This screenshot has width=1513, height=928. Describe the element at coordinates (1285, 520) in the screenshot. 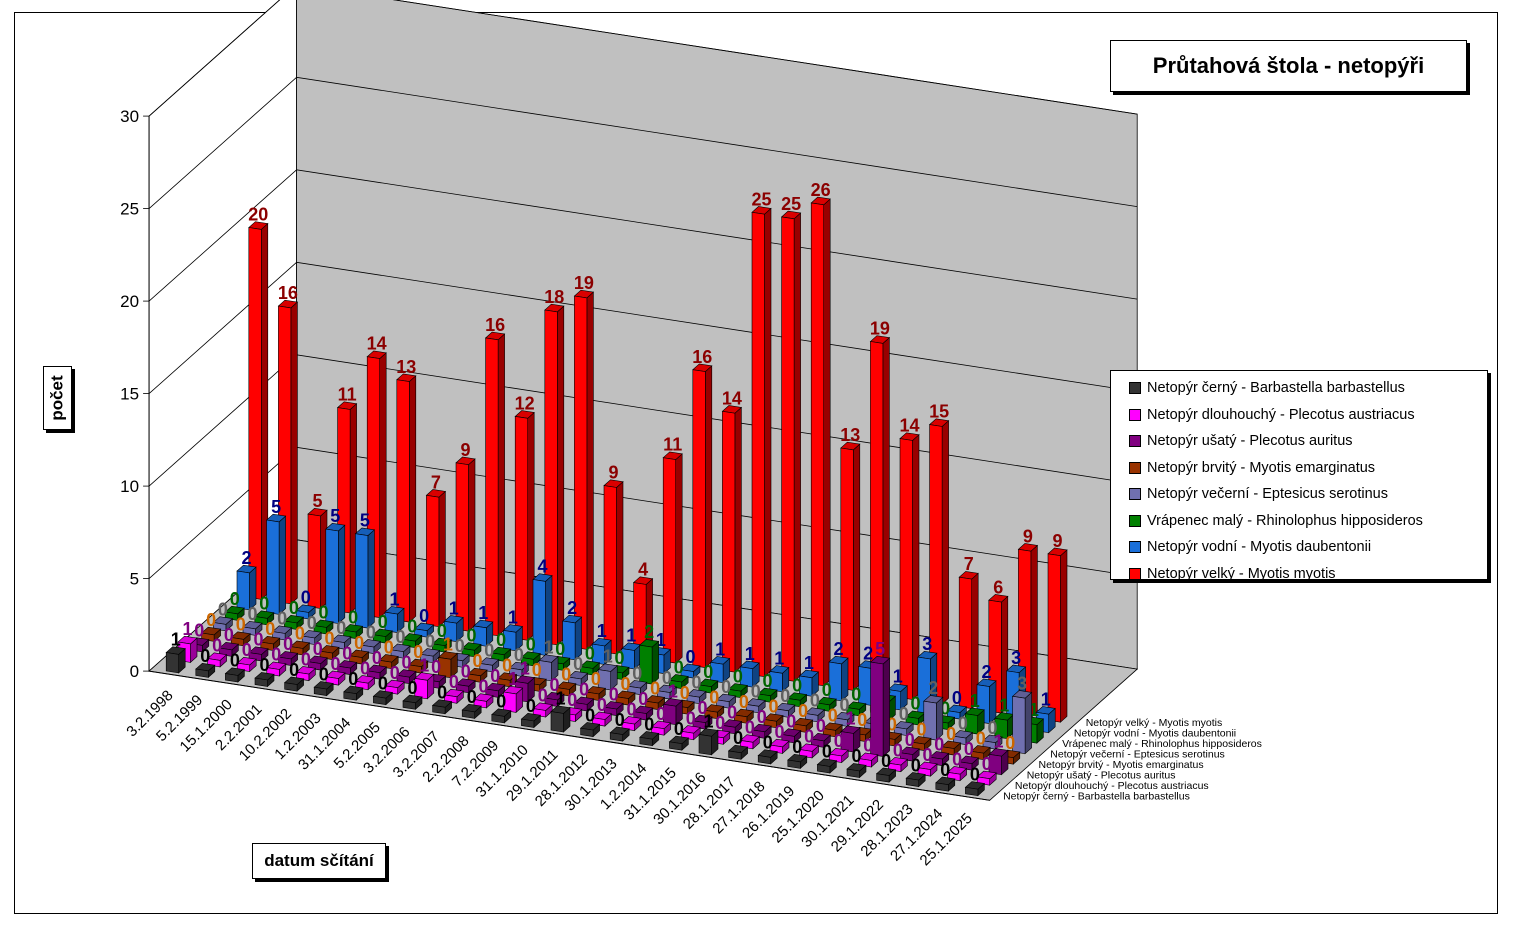

I see `legend-label: Vrápenec malý - Rhinolophus hipposideros` at that location.